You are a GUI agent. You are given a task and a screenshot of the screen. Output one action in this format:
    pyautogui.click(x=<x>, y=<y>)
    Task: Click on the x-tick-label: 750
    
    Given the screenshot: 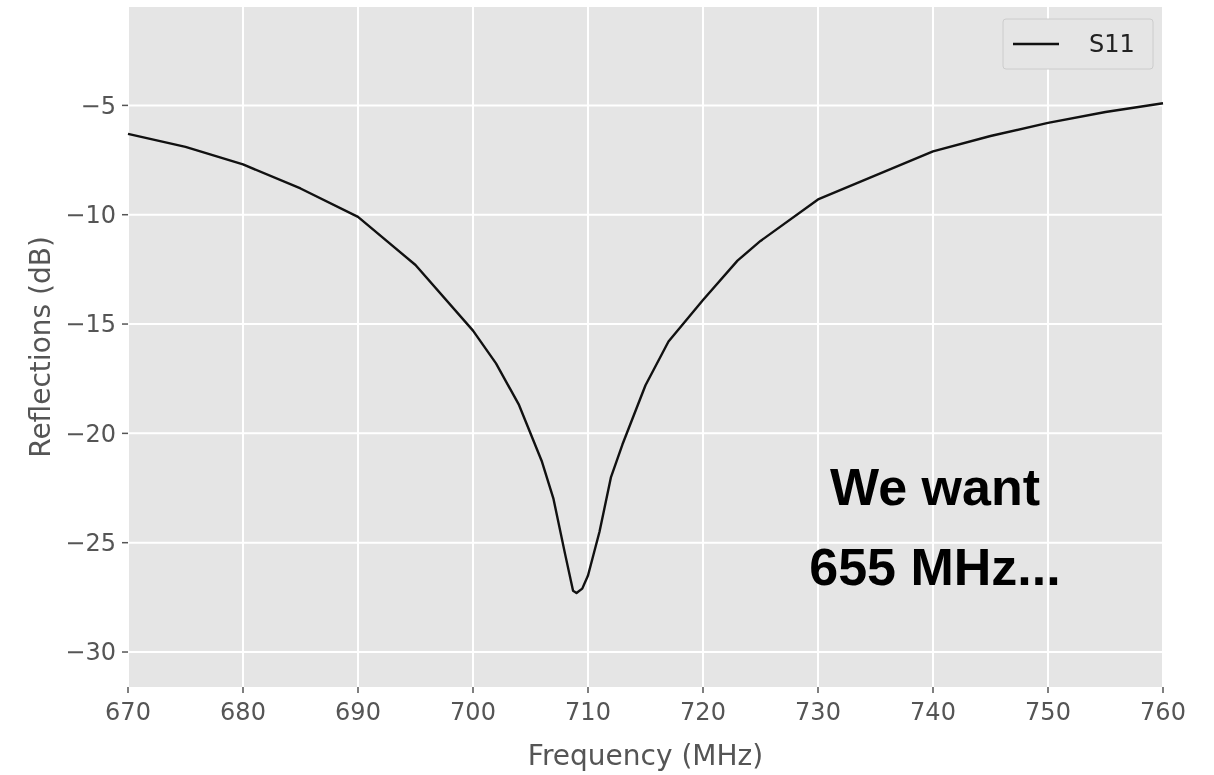 What is the action you would take?
    pyautogui.click(x=1048, y=712)
    